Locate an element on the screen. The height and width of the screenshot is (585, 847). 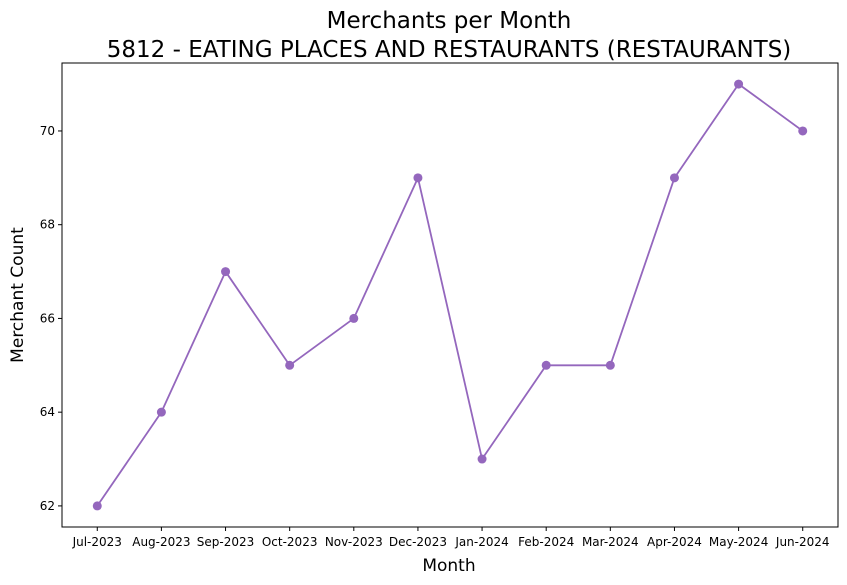
x-tick-label: Jun-2024 is located at coordinates (802, 542).